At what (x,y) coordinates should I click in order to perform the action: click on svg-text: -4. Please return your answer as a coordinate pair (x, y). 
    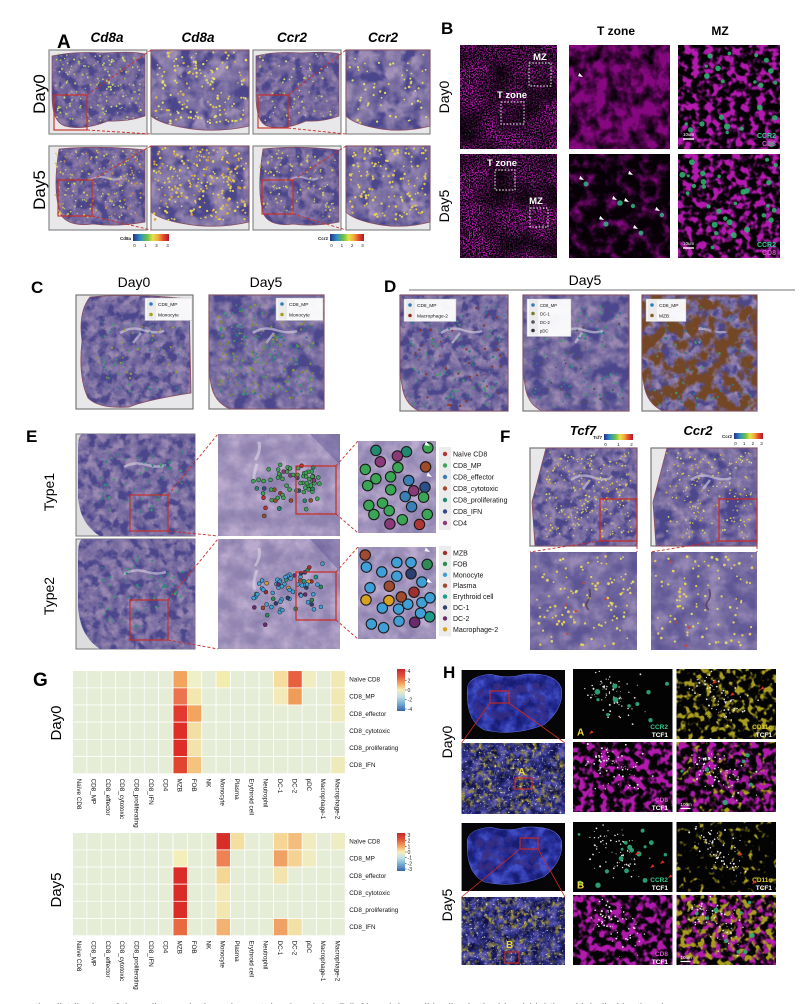
    Looking at the image, I should click on (410, 710).